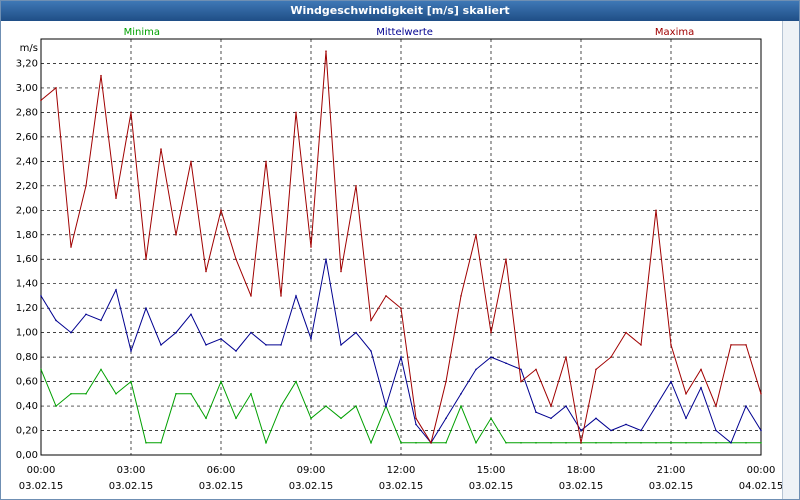  What do you see at coordinates (761, 486) in the screenshot?
I see `x-tick-date: 04.02.15` at bounding box center [761, 486].